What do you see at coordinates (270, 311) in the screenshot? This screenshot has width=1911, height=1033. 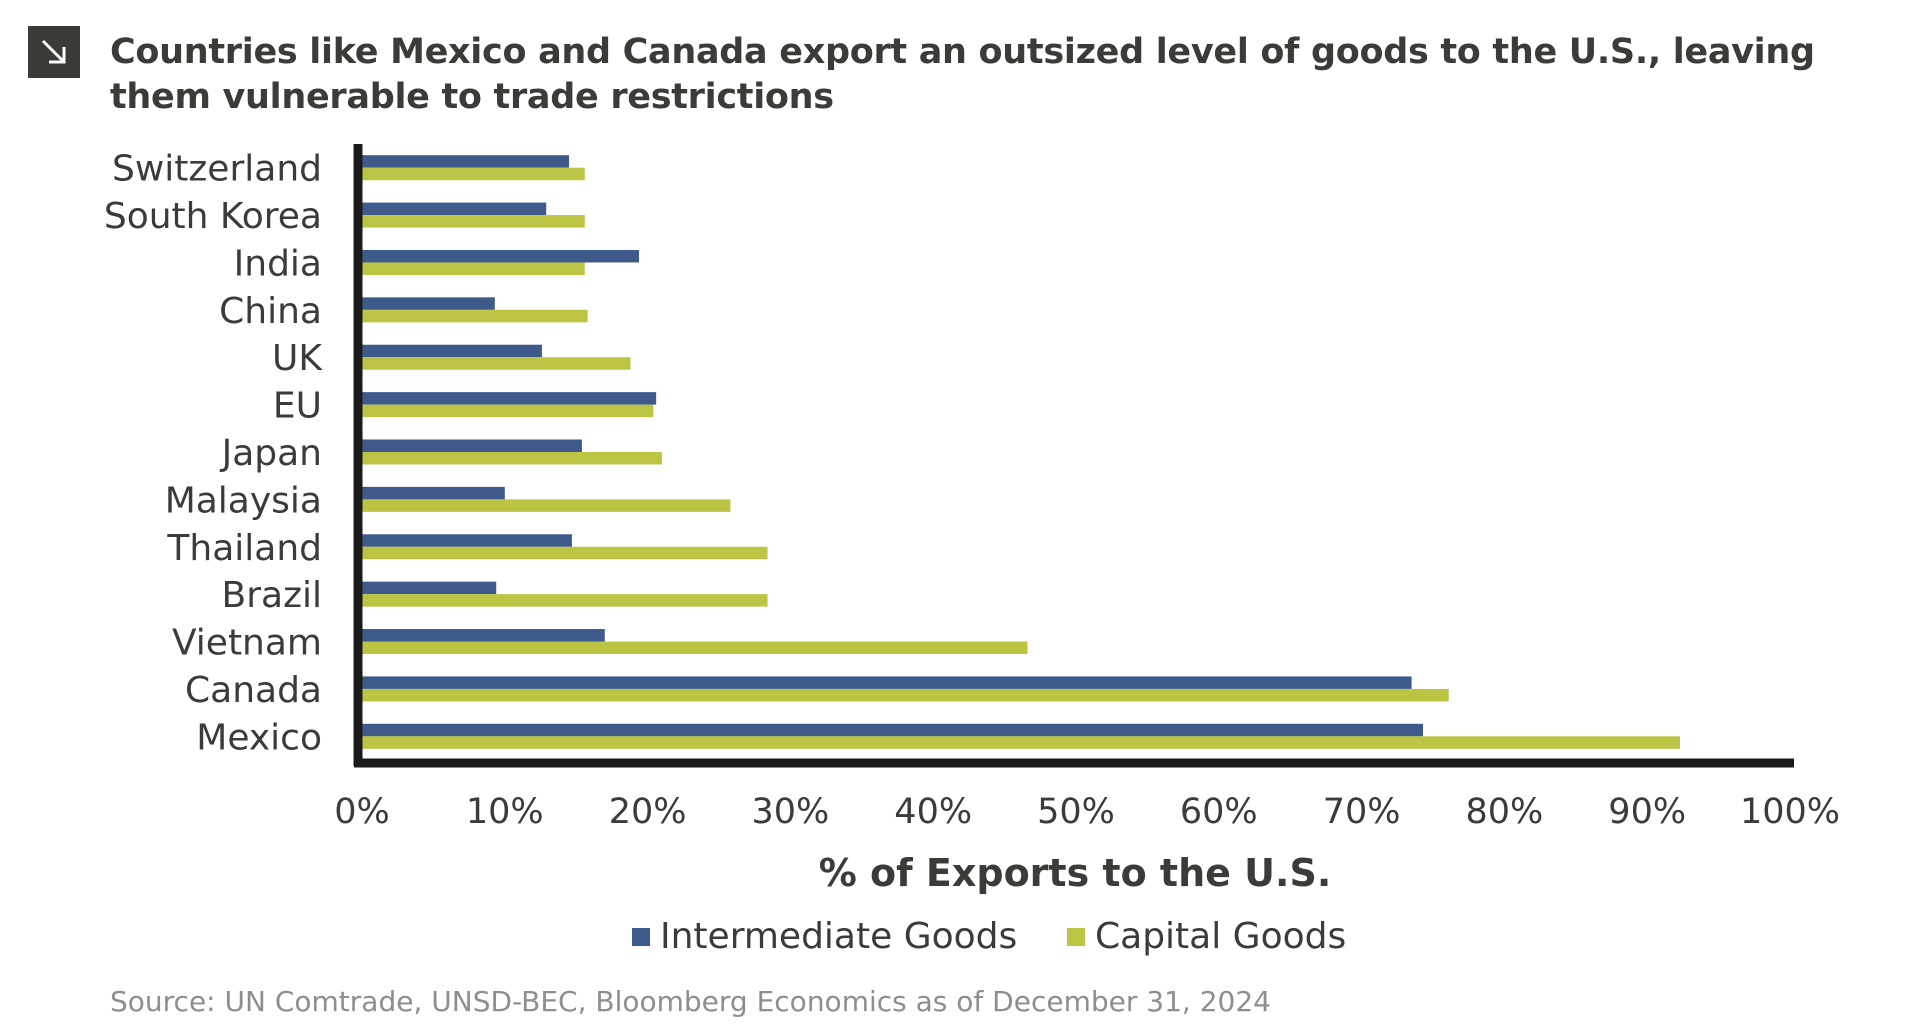 I see `category-label: China` at bounding box center [270, 311].